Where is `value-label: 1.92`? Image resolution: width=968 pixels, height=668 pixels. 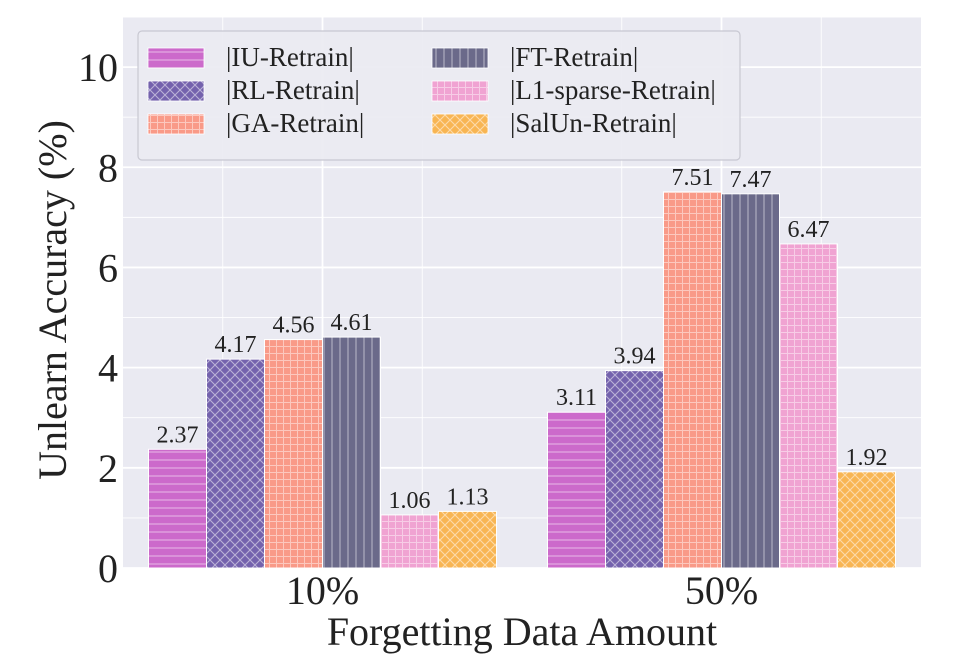 value-label: 1.92 is located at coordinates (867, 458).